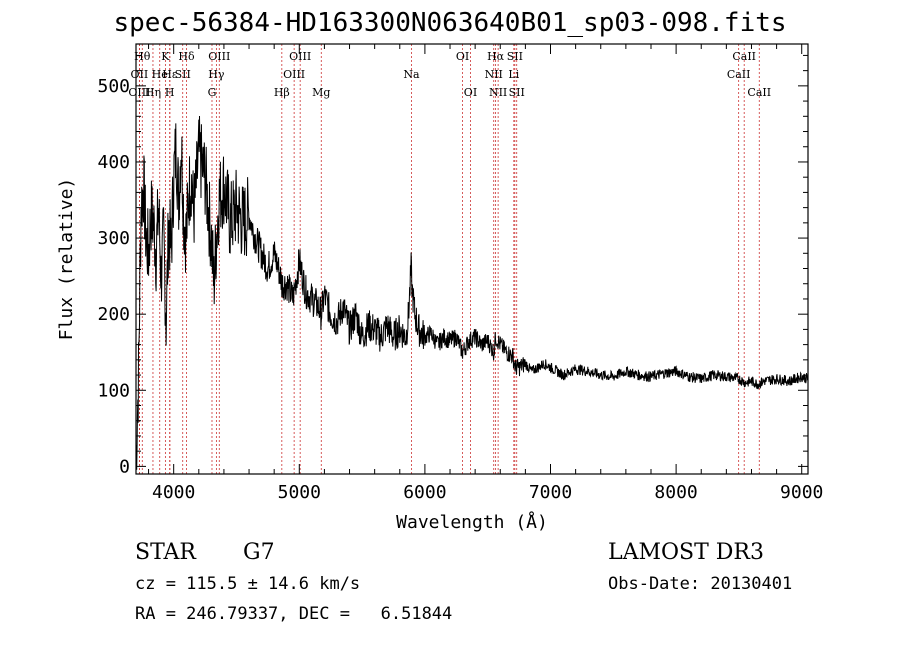 Image resolution: width=900 pixels, height=649 pixels. I want to click on observation-date: Obs-Date: 20130401, so click(700, 584).